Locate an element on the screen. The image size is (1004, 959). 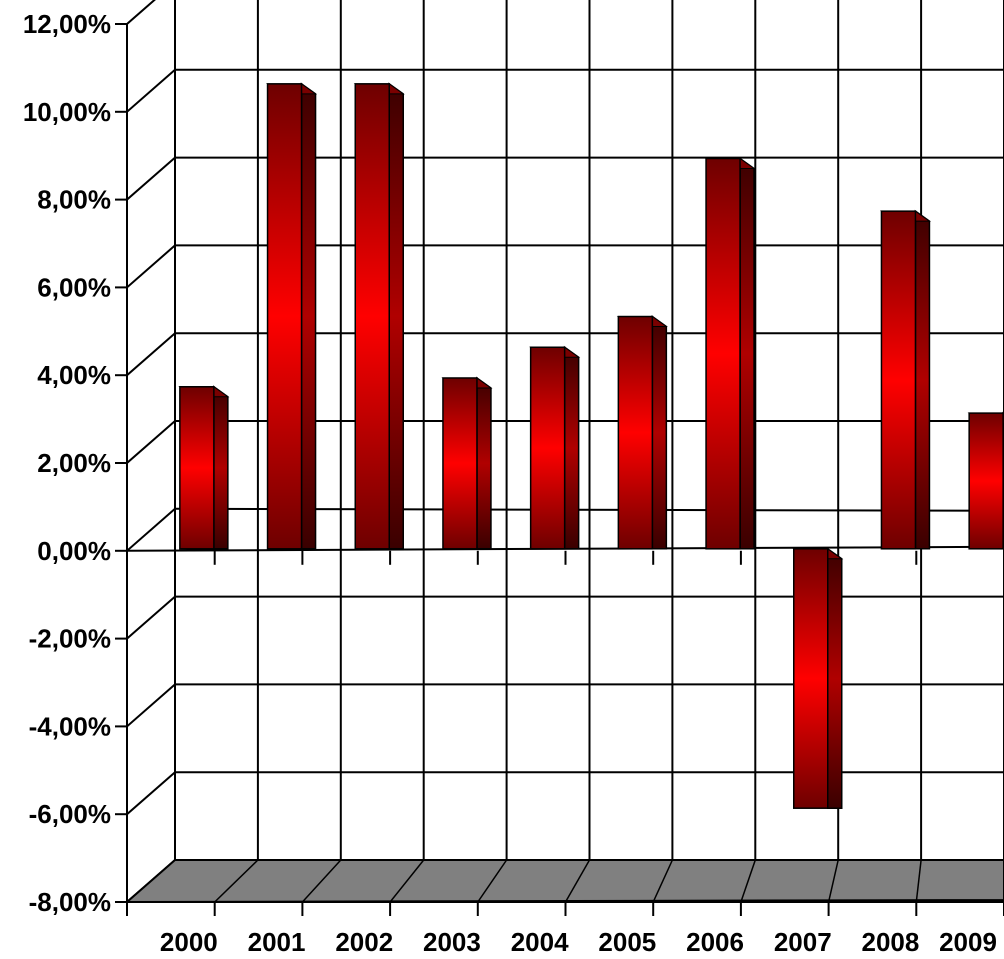
y-tick-label: 12,00% is located at coordinates (67, 24).